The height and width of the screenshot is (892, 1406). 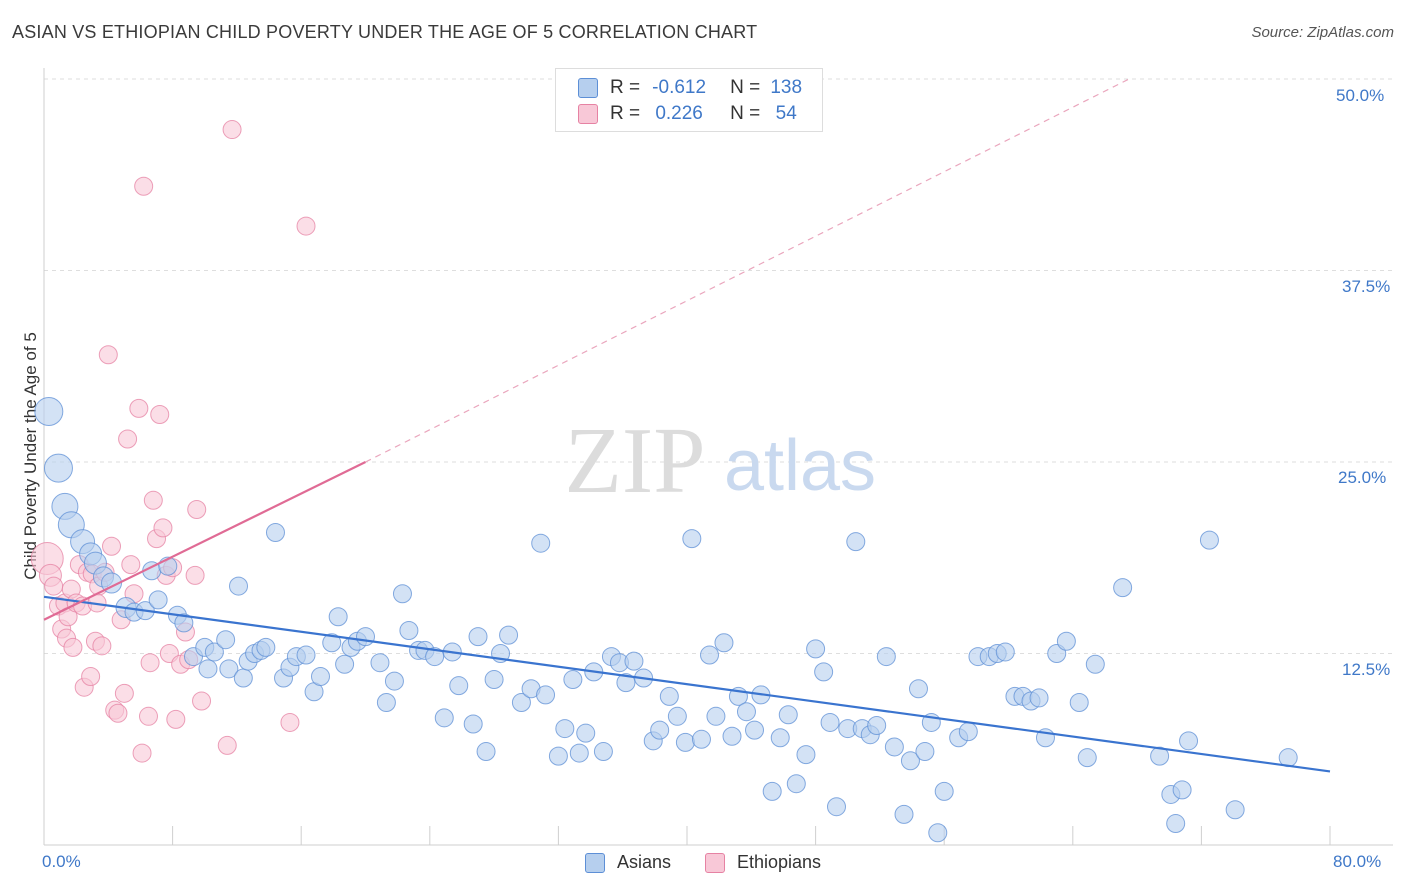 I want to click on watermark-zip: ZIP, so click(x=635, y=461).